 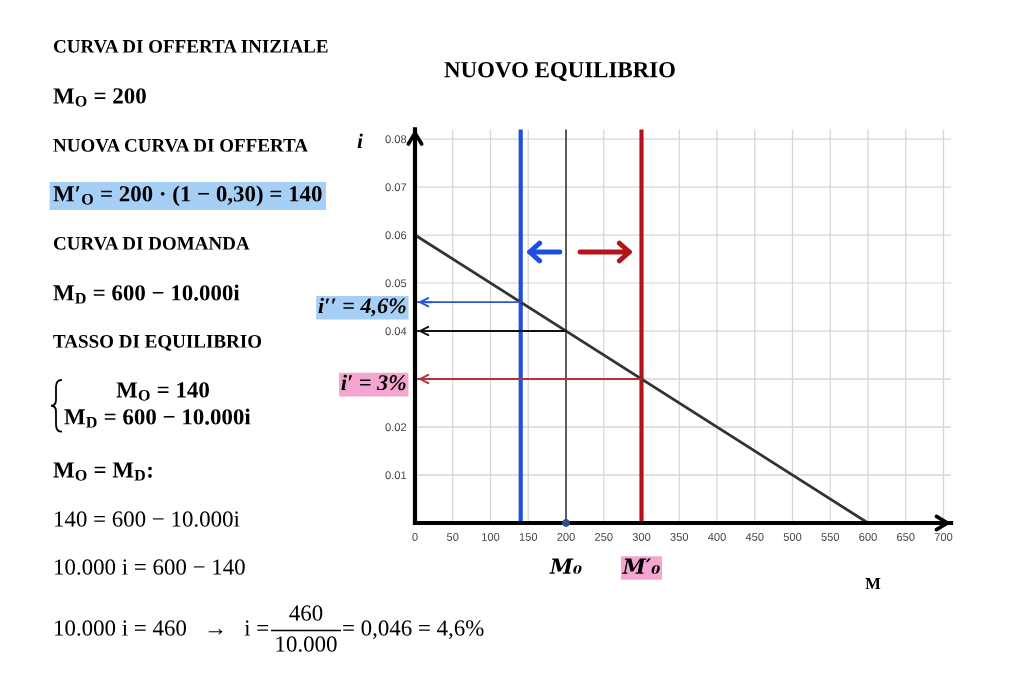 What do you see at coordinates (830, 537) in the screenshot?
I see `x-tick-label: 550` at bounding box center [830, 537].